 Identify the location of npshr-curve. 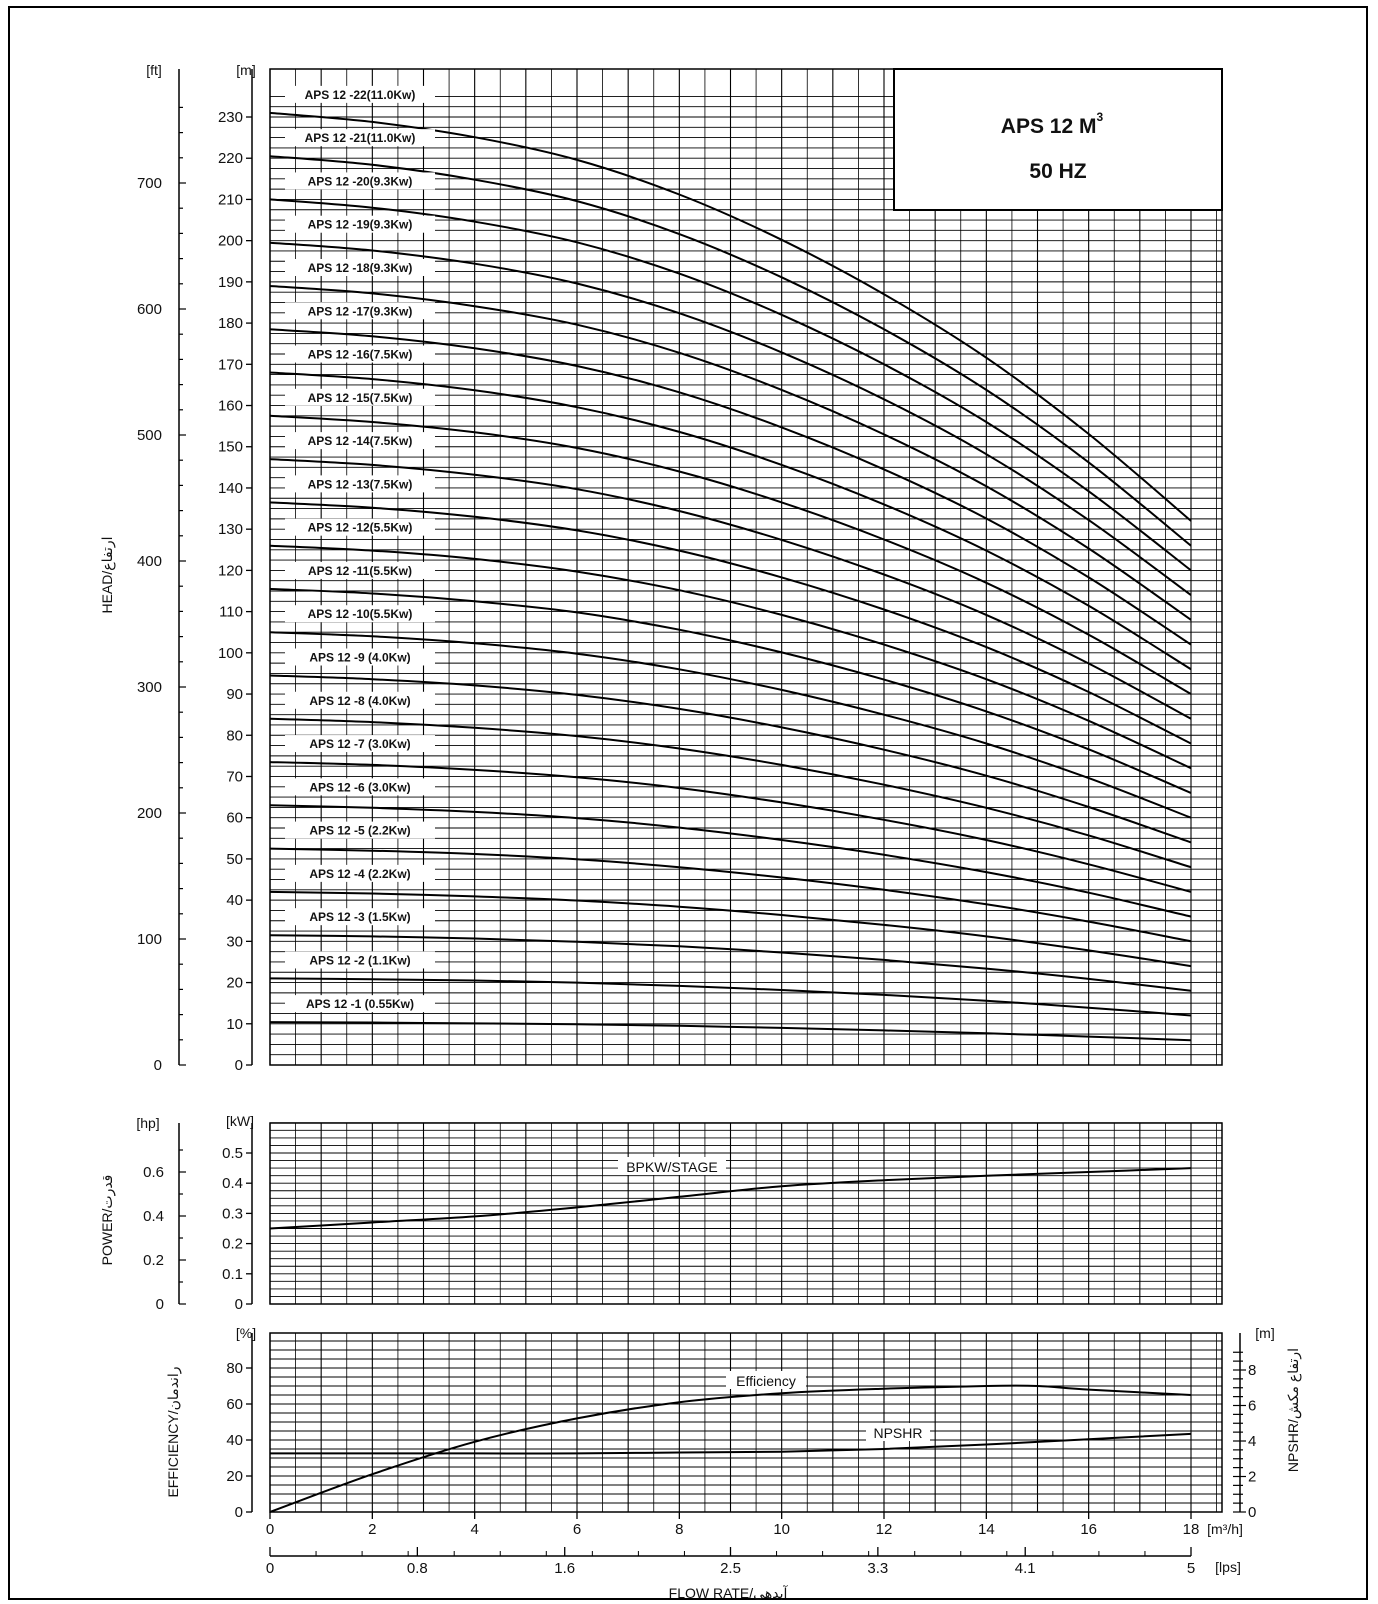
(731, 1443).